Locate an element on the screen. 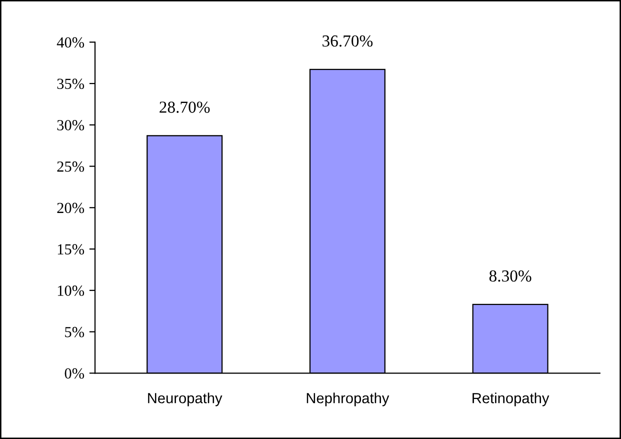  y-tick-label: 40% is located at coordinates (70, 42).